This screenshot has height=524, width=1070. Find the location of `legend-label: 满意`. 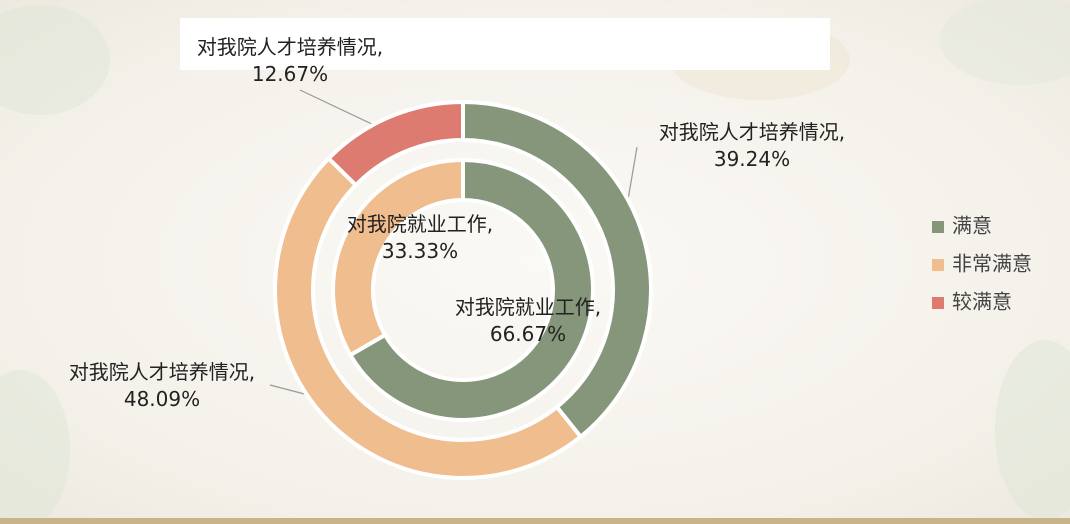

legend-label: 满意 is located at coordinates (972, 226).